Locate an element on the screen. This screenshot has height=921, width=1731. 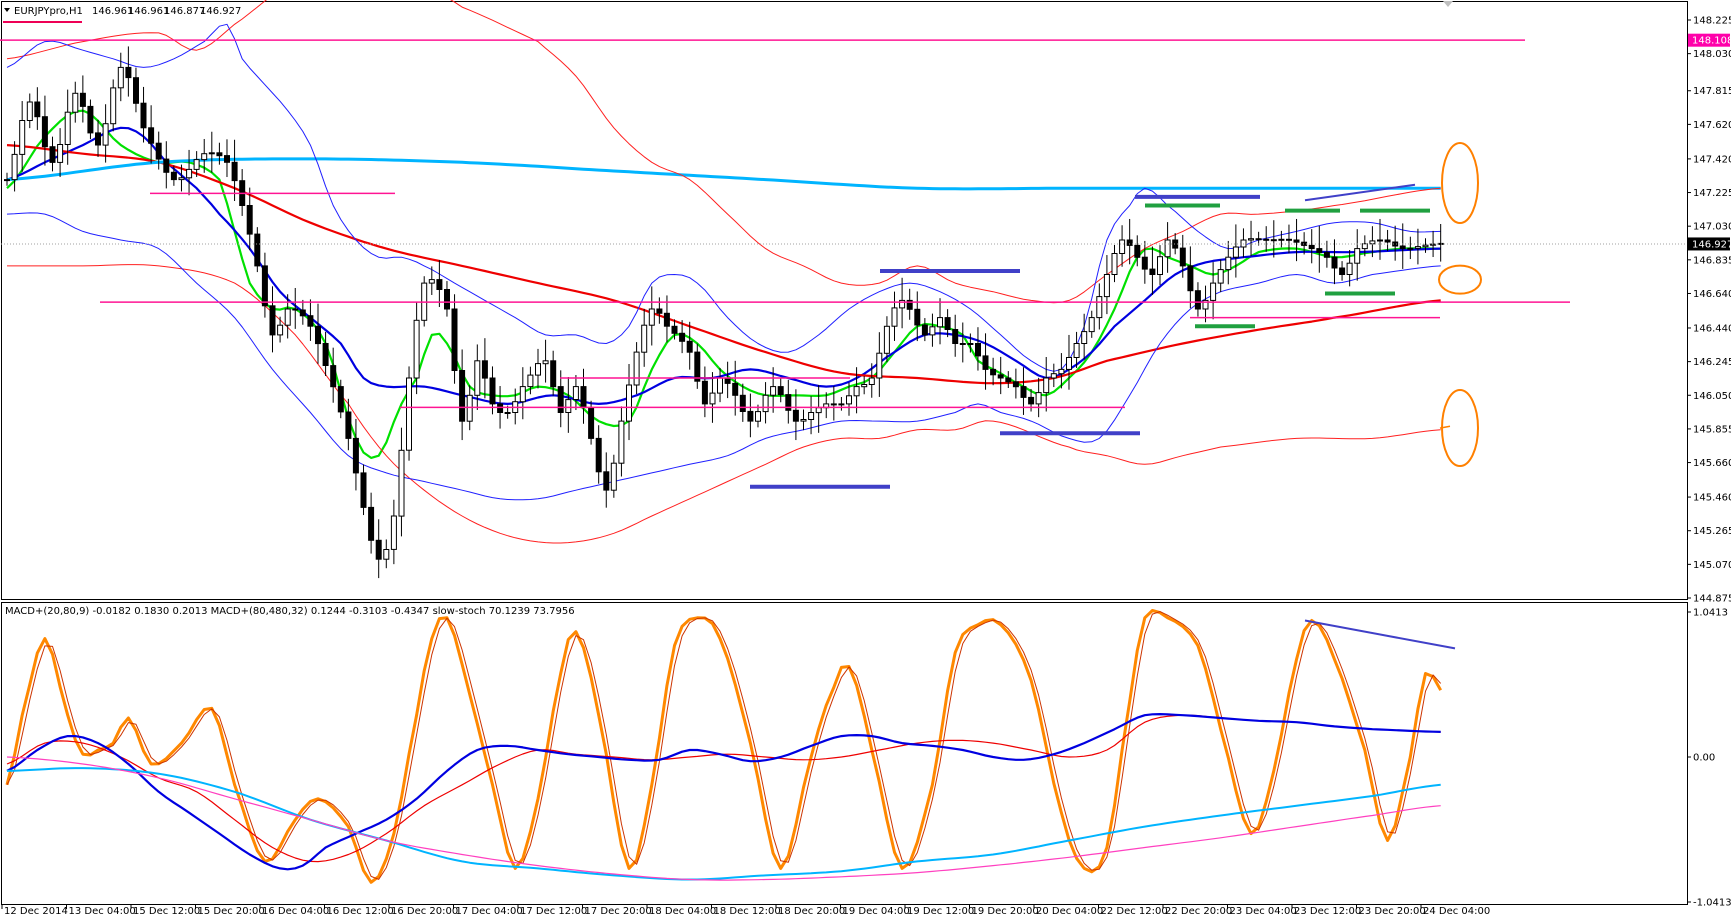
y-tick-label: 145.460 is located at coordinates (1712, 498).